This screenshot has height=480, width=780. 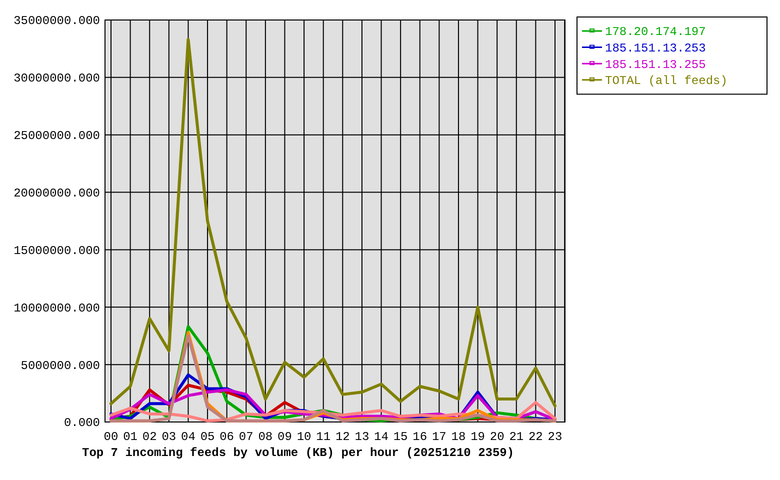 What do you see at coordinates (381, 437) in the screenshot?
I see `x-tick-label: 14` at bounding box center [381, 437].